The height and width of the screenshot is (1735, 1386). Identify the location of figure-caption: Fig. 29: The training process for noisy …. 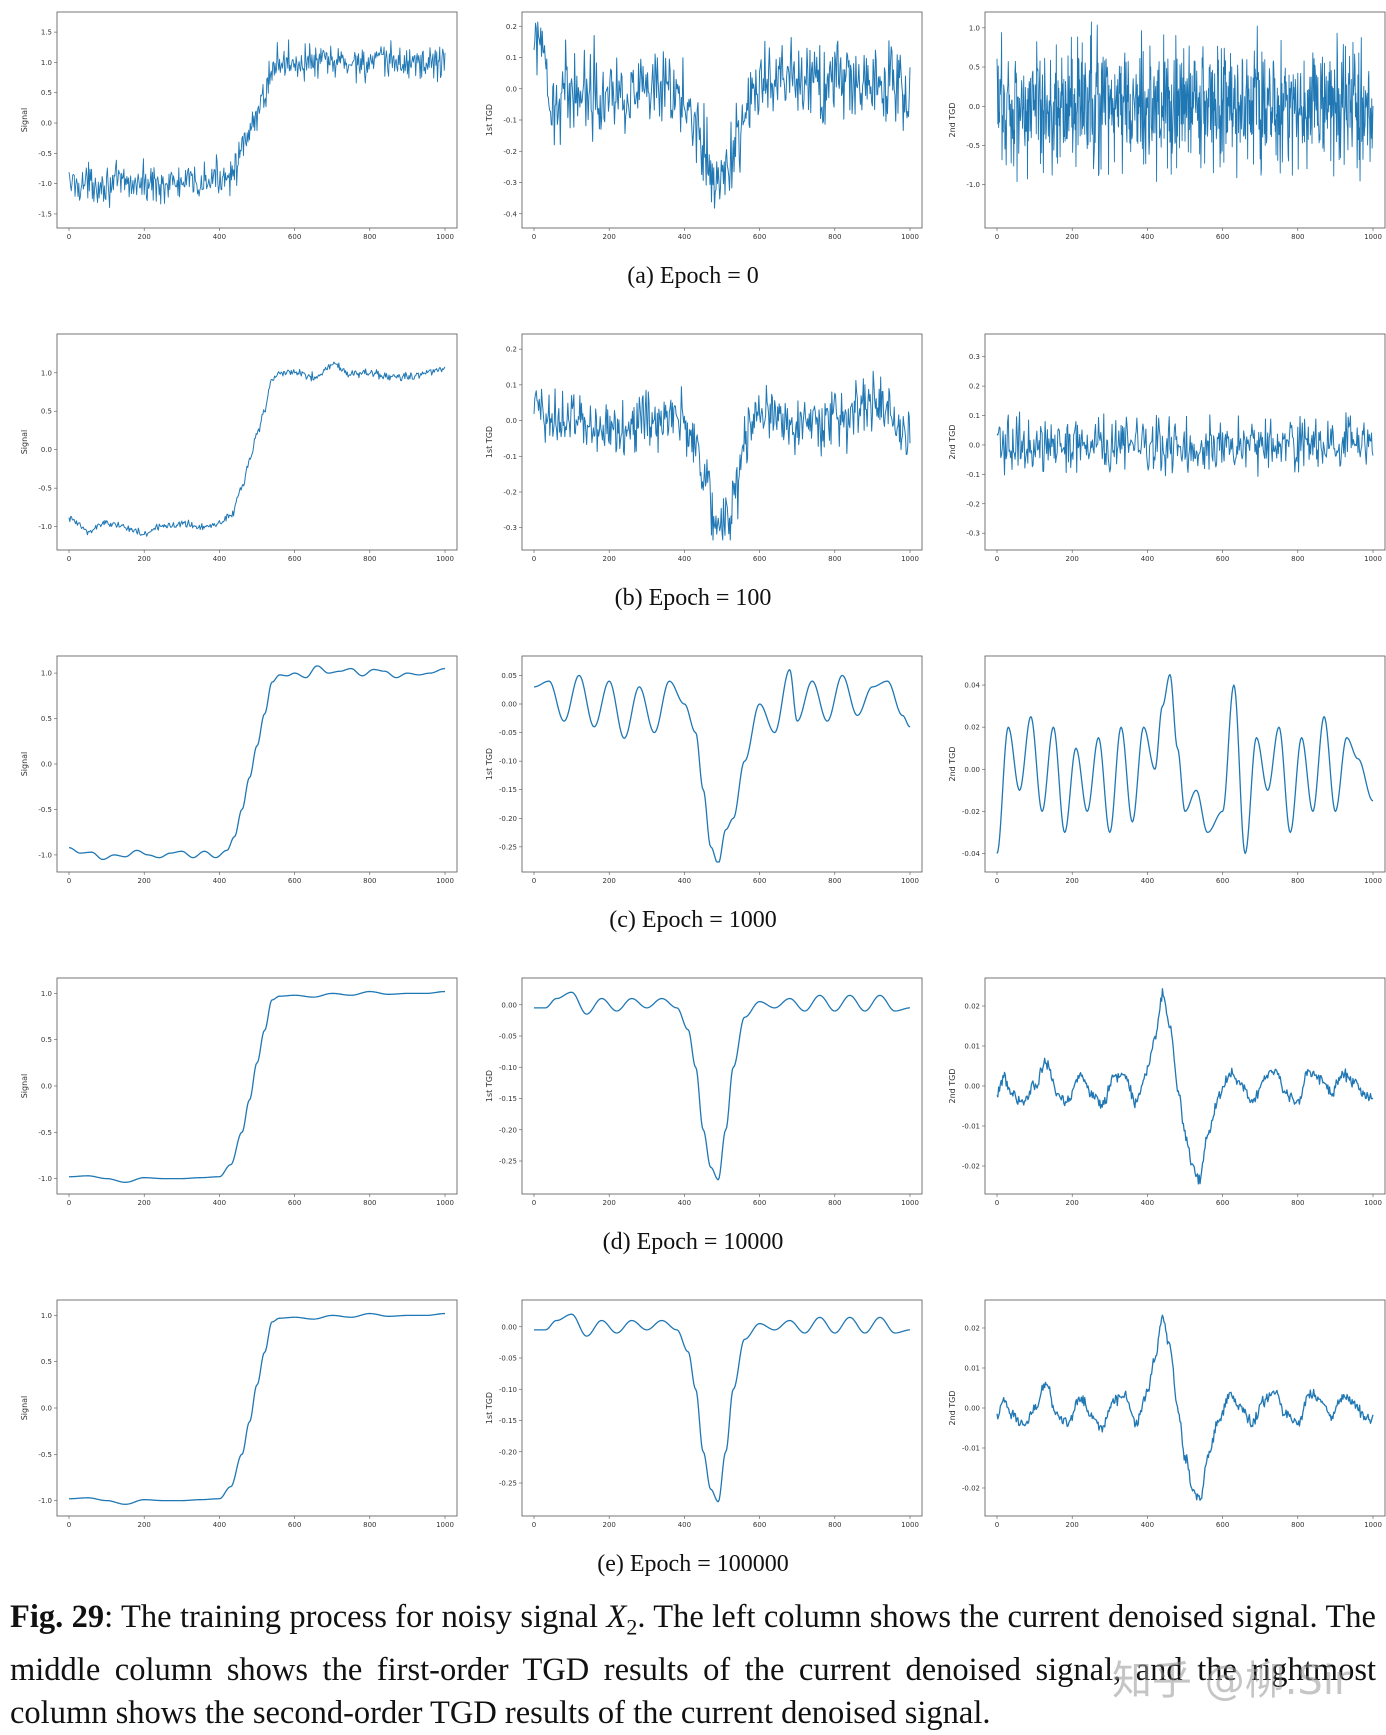
(693, 1665).